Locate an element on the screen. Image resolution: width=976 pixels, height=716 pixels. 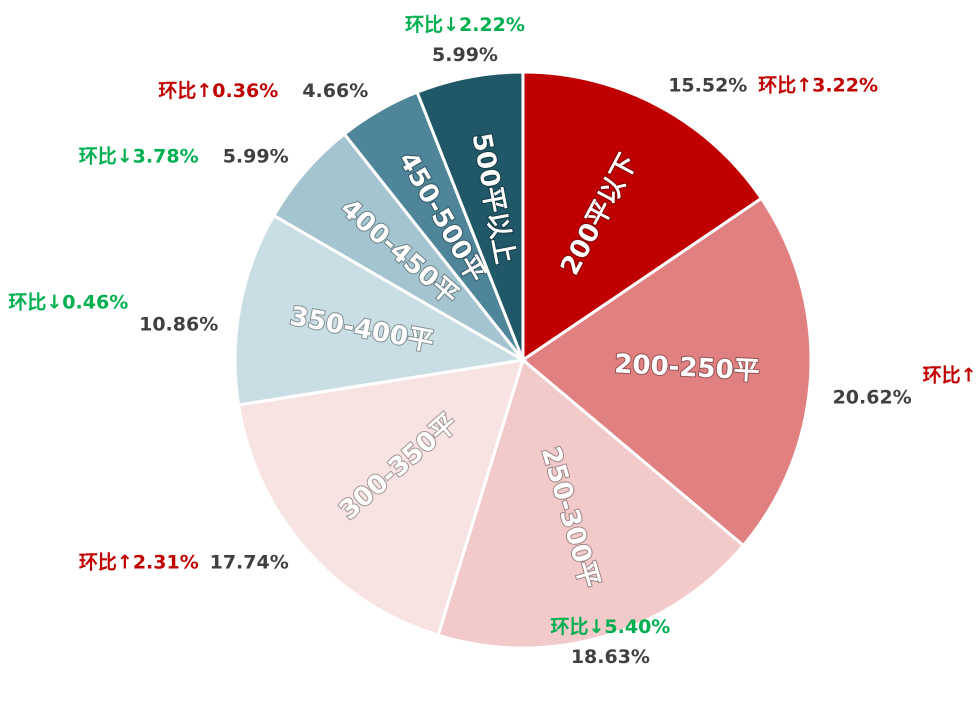
change-label: 环比↑3.22% is located at coordinates (818, 86).